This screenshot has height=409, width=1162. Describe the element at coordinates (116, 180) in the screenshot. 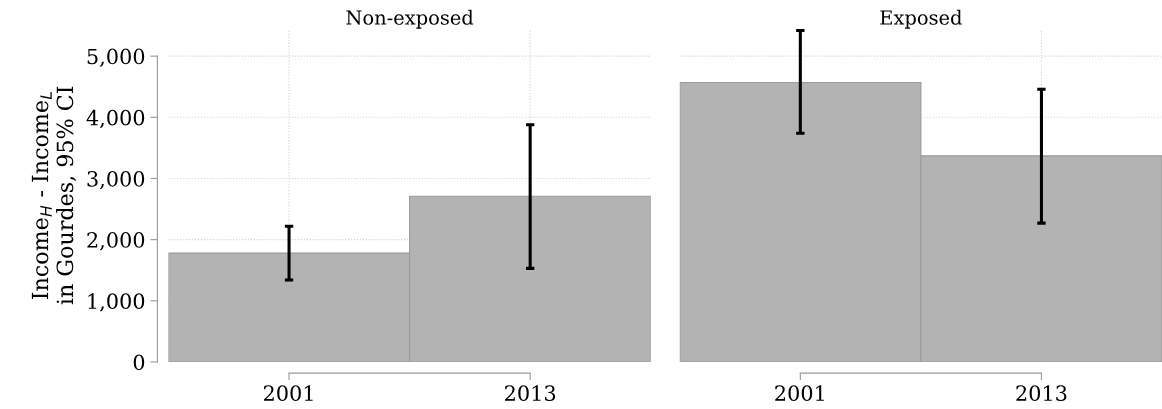

I see `y-tick-label: 3,000` at that location.